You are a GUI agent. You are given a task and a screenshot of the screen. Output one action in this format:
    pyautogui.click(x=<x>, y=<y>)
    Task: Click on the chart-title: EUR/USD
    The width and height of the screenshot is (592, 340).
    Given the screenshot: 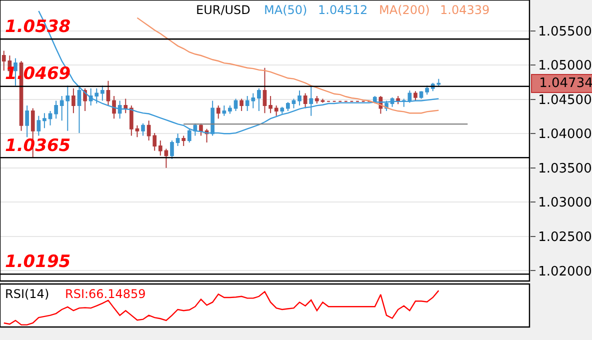 What is the action you would take?
    pyautogui.click(x=223, y=10)
    